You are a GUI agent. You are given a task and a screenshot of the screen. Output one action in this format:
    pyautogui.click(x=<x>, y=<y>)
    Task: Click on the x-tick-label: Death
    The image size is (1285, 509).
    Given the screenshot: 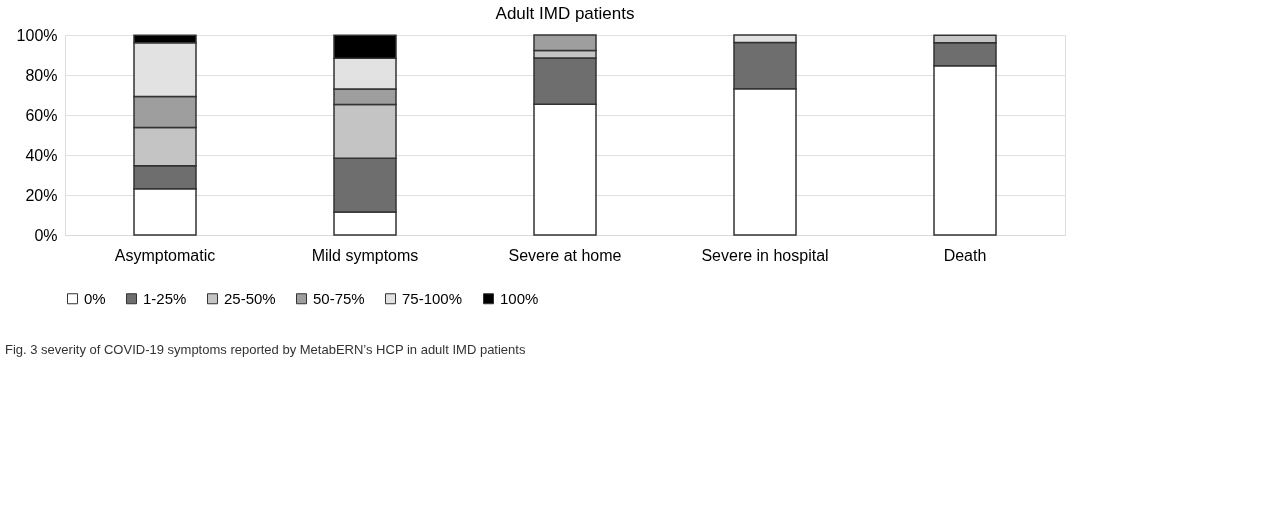 What is the action you would take?
    pyautogui.click(x=965, y=255)
    